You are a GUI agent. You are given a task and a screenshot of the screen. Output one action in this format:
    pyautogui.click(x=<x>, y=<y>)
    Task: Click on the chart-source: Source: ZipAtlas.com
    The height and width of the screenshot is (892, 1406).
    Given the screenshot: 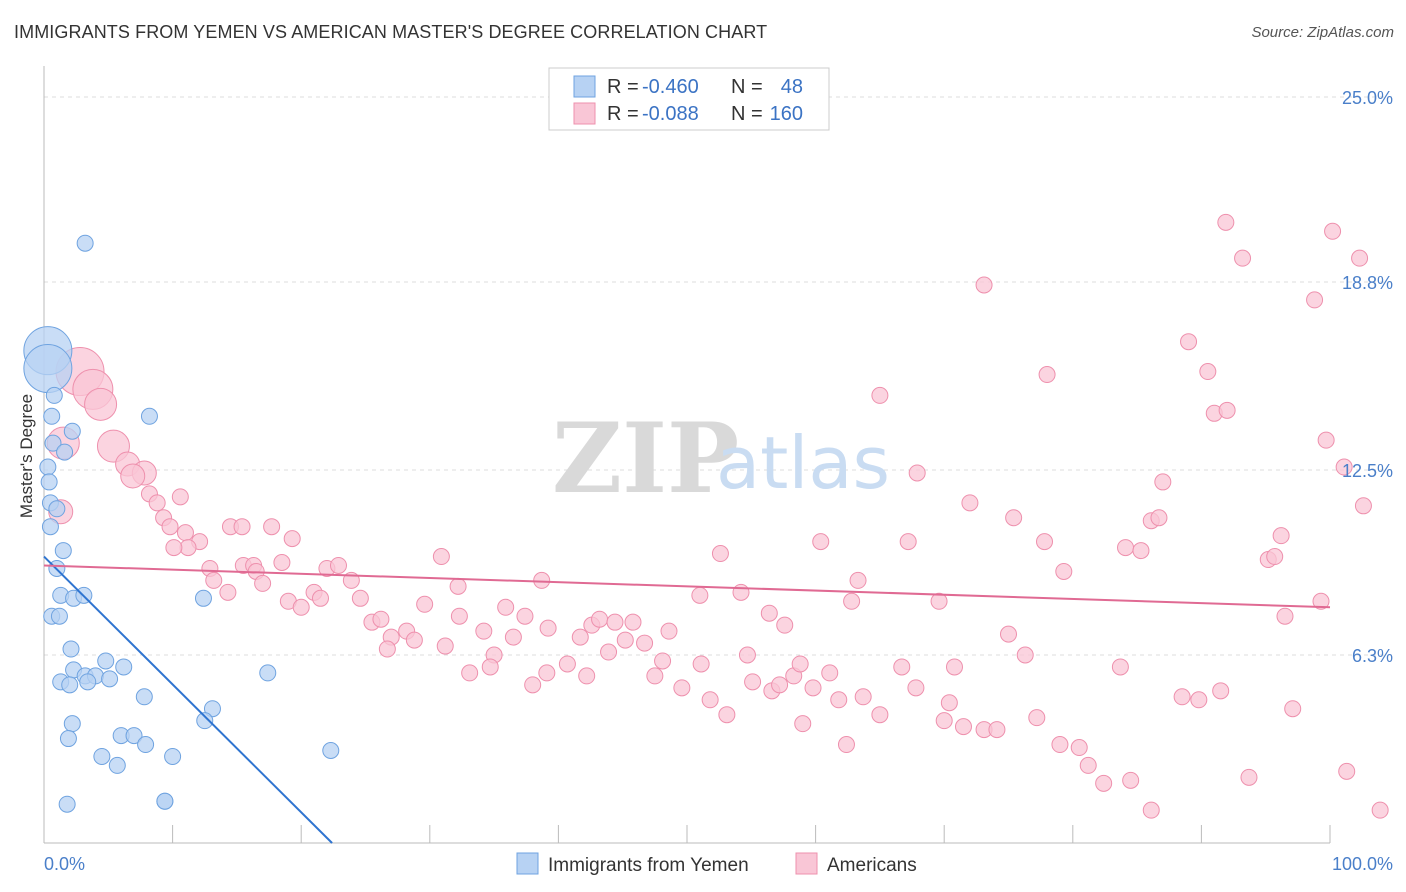 What is the action you would take?
    pyautogui.click(x=1322, y=32)
    